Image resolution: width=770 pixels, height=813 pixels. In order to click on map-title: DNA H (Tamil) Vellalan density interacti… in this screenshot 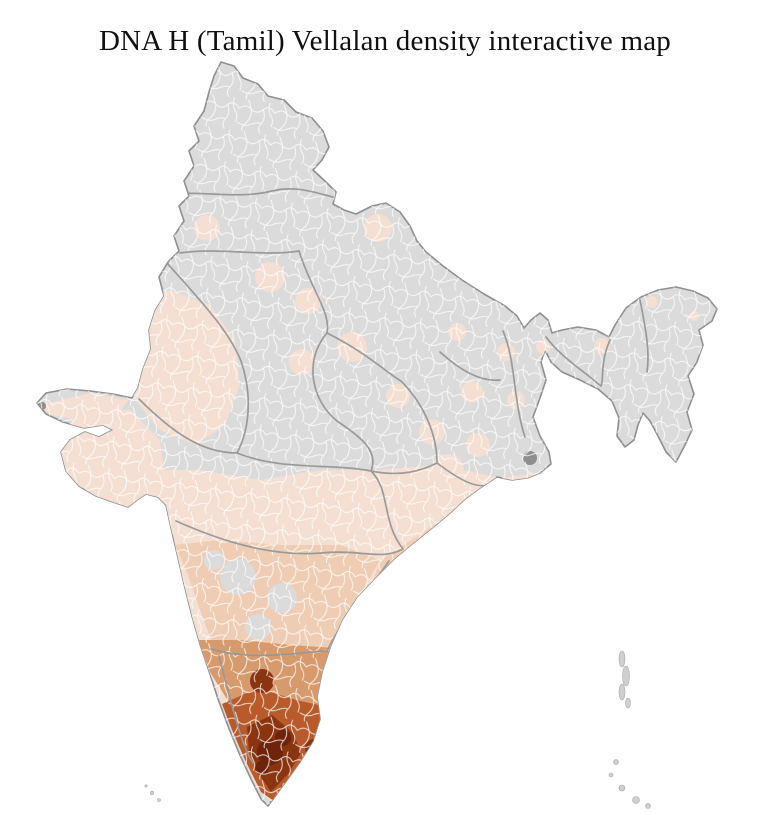, I will do `click(385, 41)`.